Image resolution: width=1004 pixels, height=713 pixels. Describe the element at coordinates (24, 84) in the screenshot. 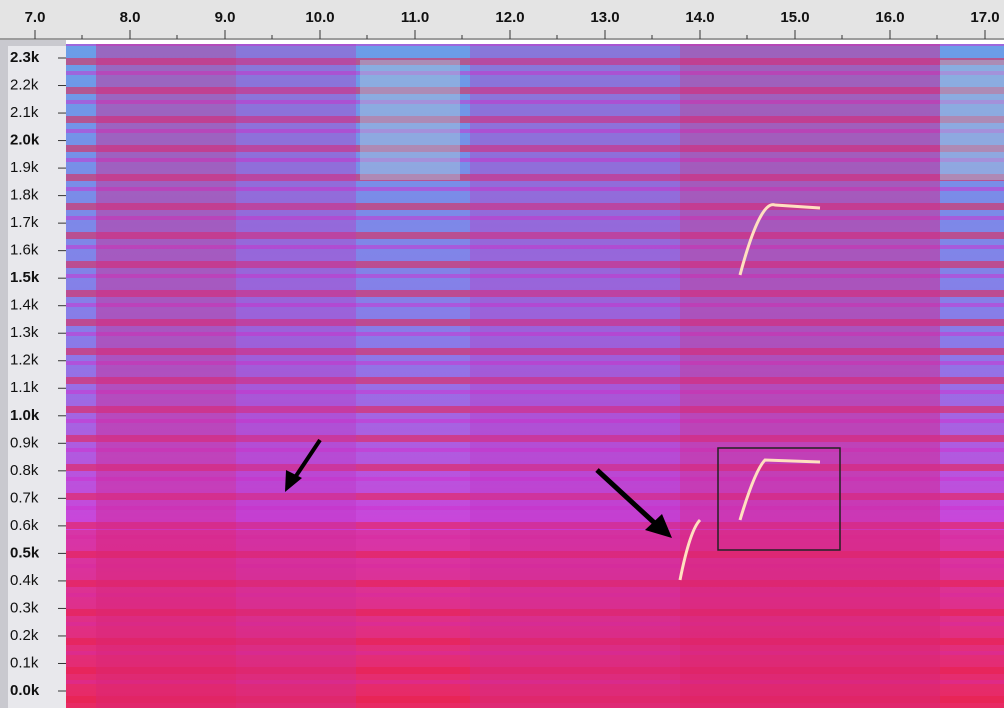

I see `frequency-label: 2.2k` at that location.